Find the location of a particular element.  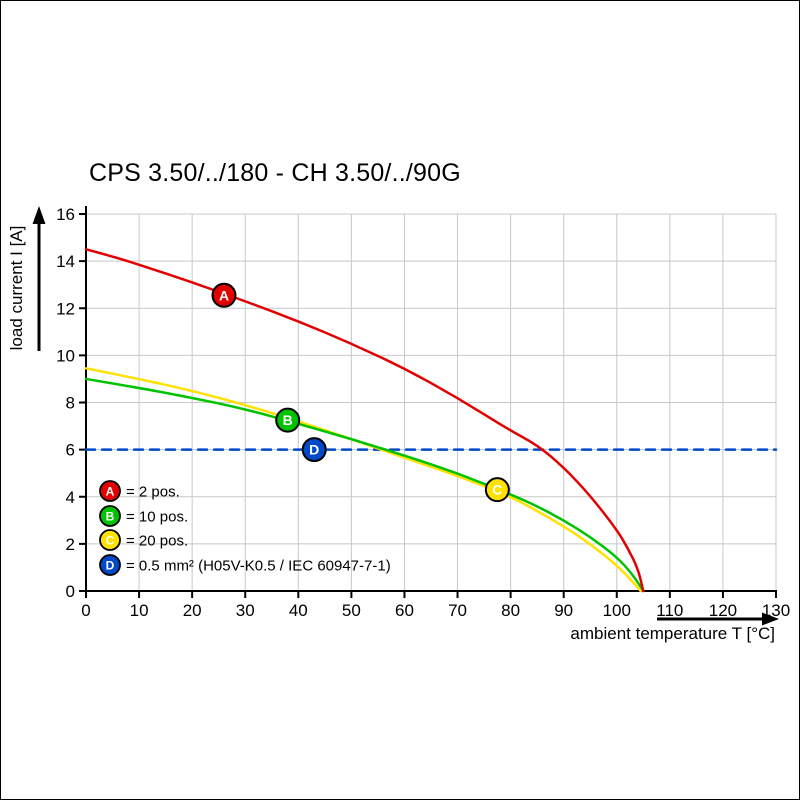

x-tick-label: 80 is located at coordinates (510, 610).